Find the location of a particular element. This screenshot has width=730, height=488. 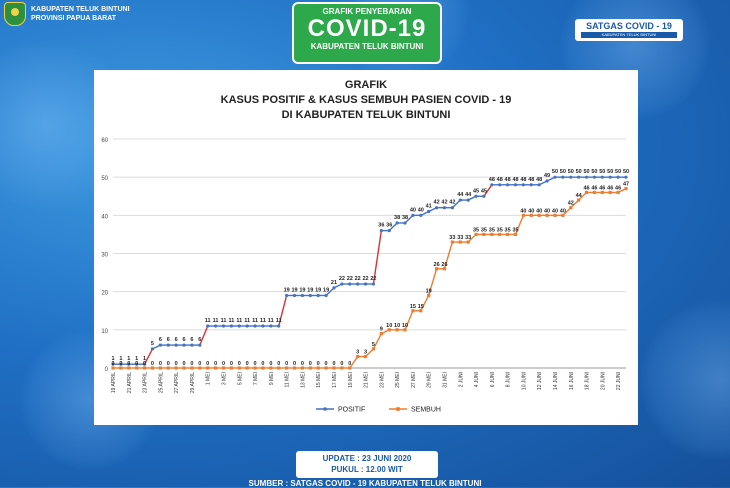

x-tick-label: 5 MEI is located at coordinates (240, 378).